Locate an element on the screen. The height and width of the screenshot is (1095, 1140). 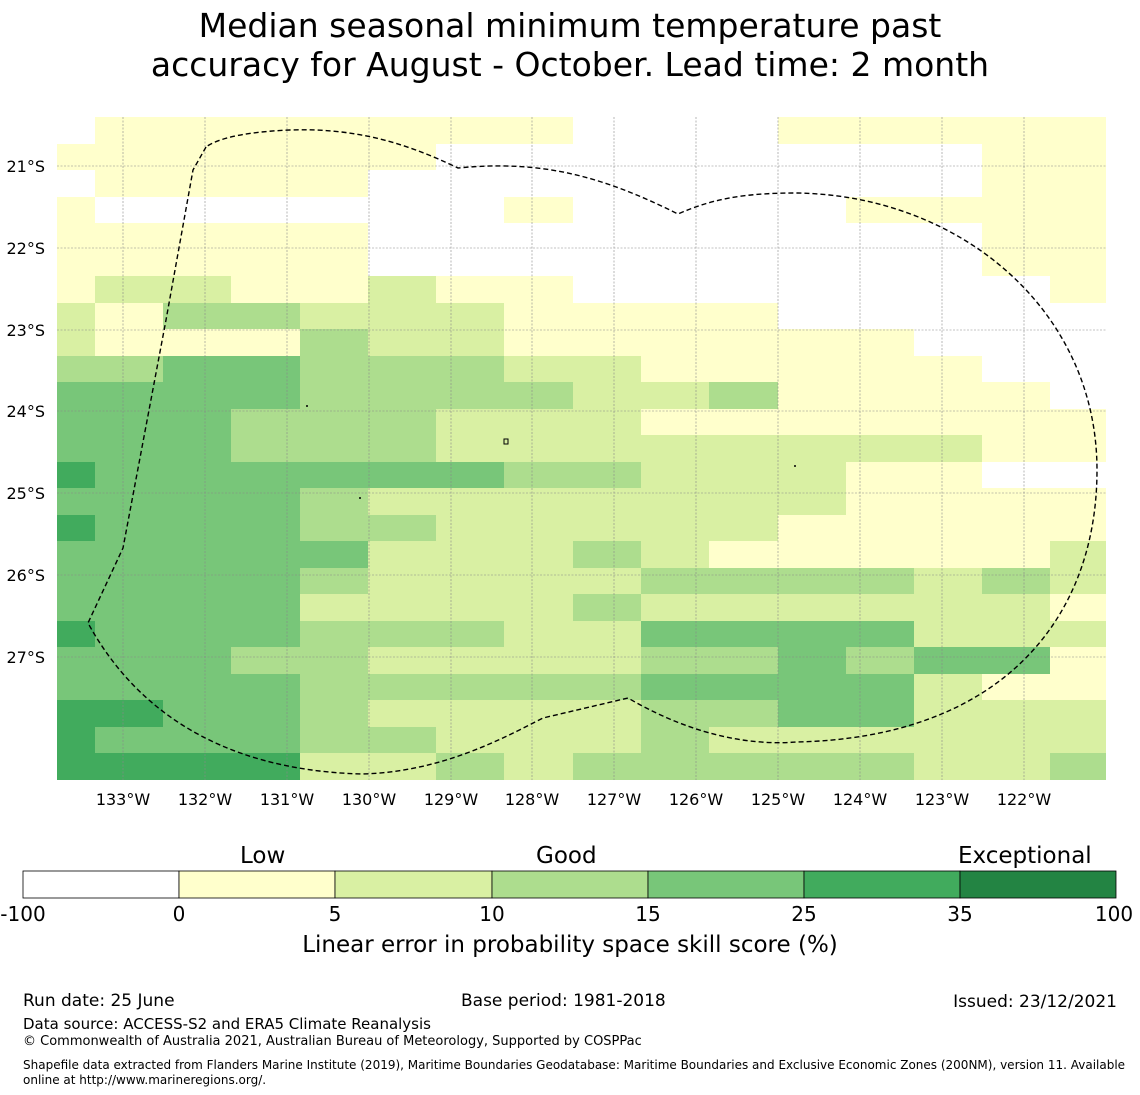
title-line-1: Median seasonal minimum temperature past is located at coordinates (570, 25).